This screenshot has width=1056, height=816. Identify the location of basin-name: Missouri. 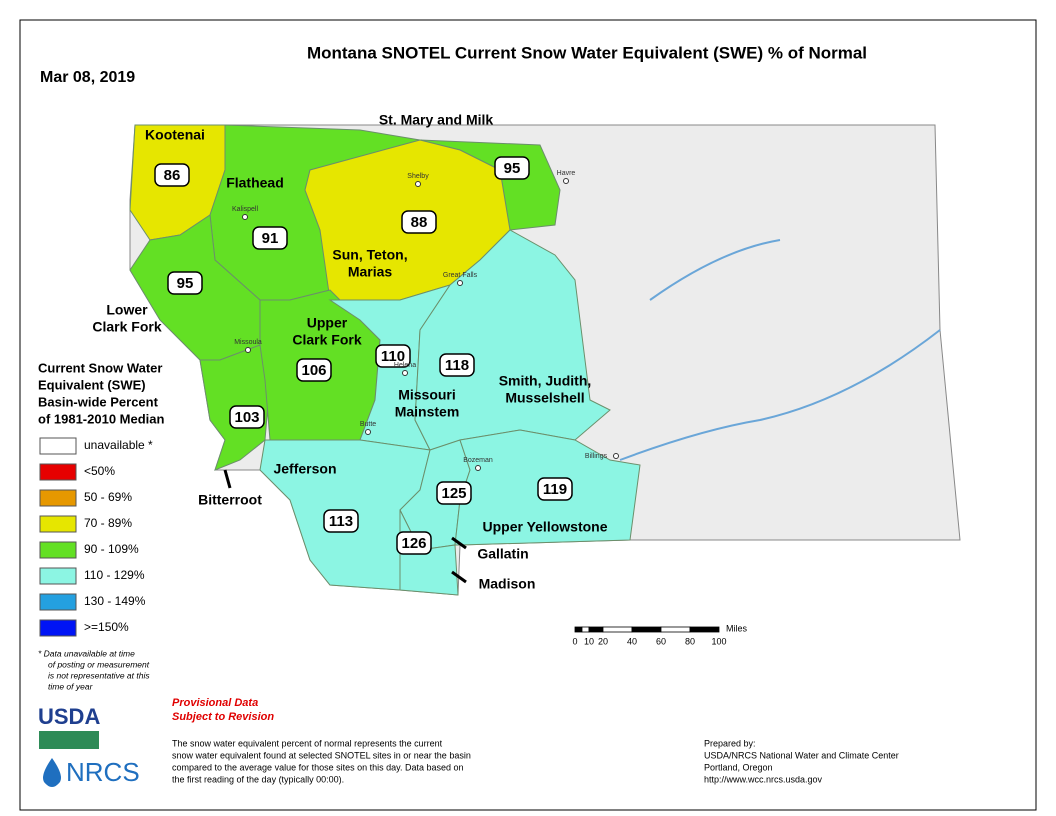
(427, 395).